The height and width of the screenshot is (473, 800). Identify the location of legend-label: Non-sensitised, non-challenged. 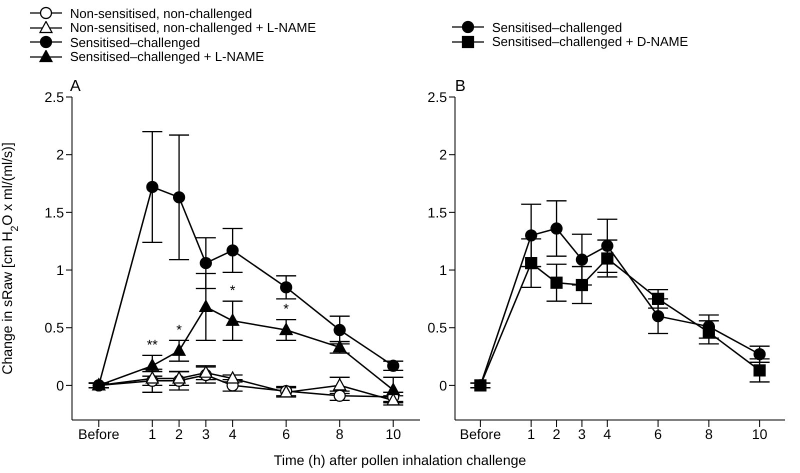
(161, 13).